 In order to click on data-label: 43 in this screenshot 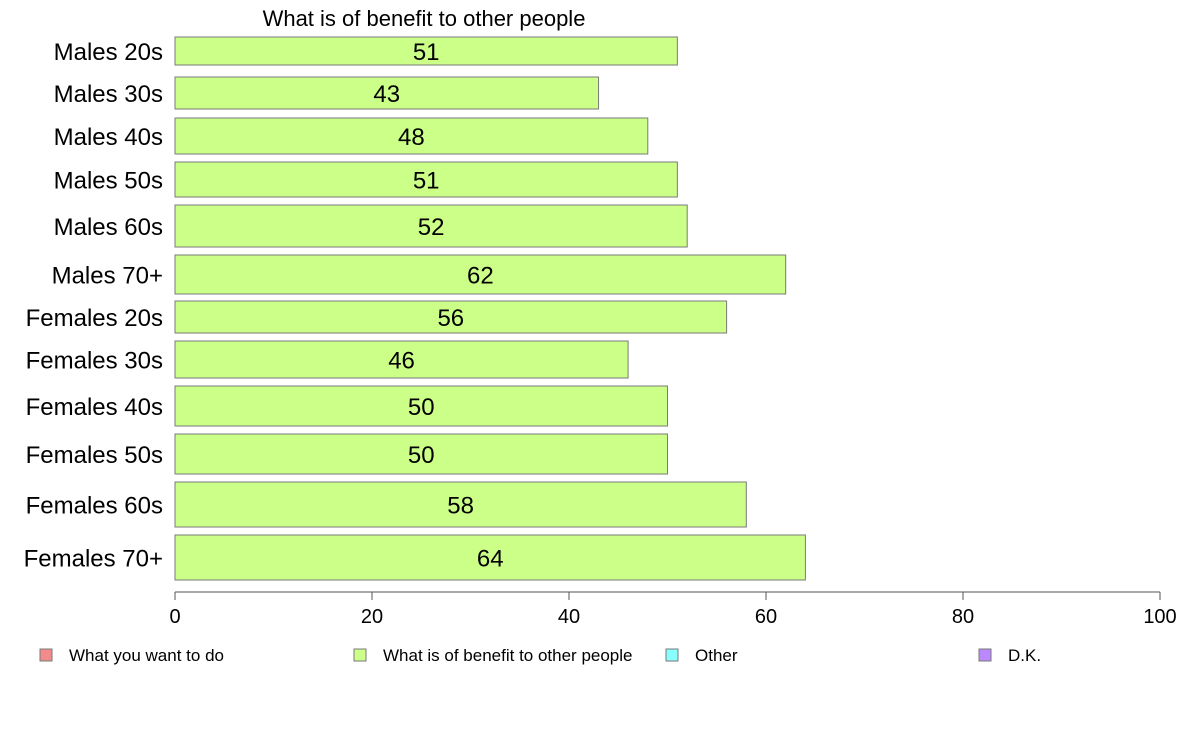, I will do `click(386, 94)`.